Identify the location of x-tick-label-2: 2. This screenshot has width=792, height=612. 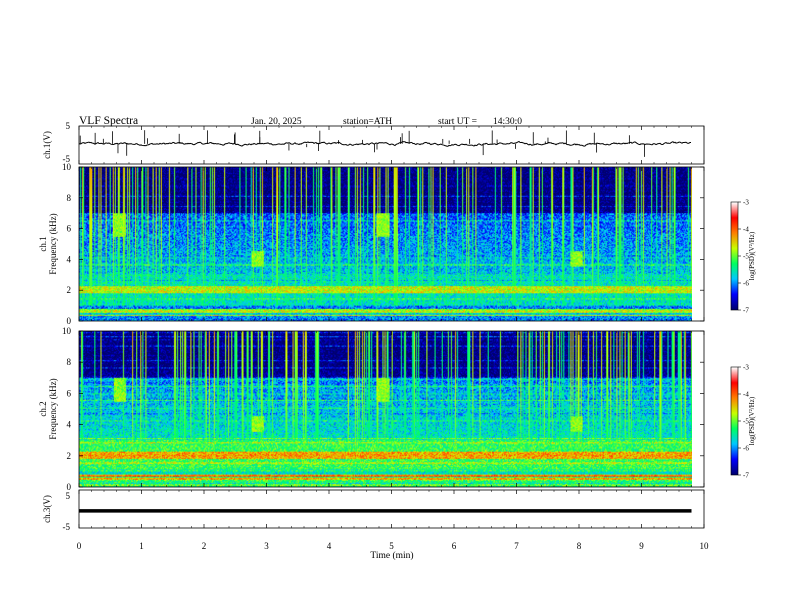
(204, 546).